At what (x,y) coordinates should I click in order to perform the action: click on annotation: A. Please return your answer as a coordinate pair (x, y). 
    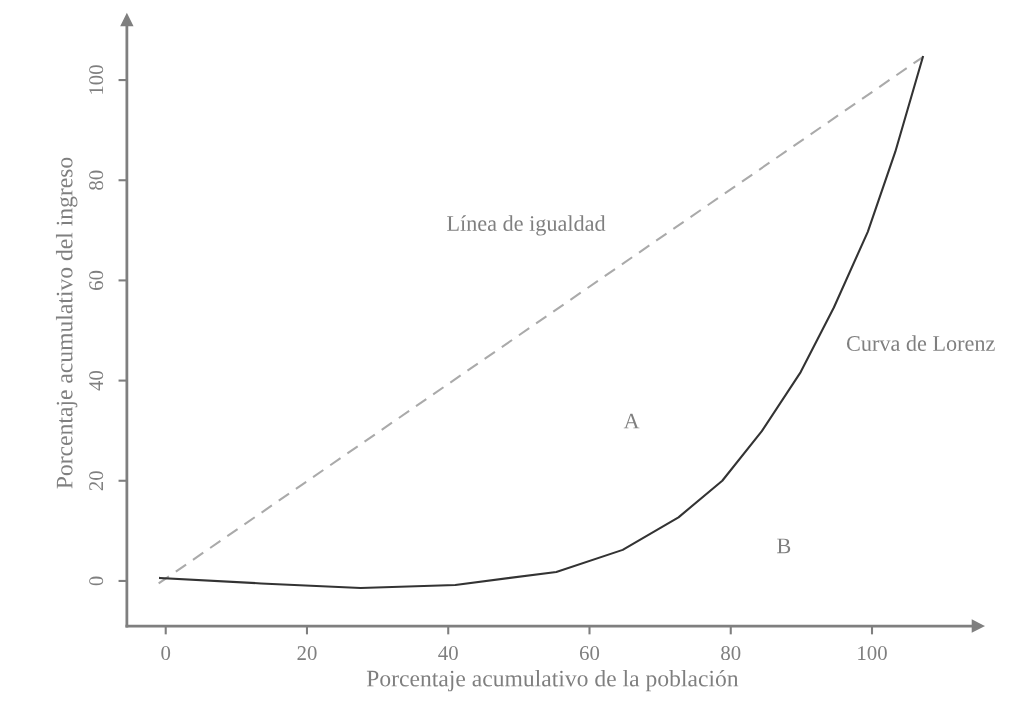
    Looking at the image, I should click on (631, 421).